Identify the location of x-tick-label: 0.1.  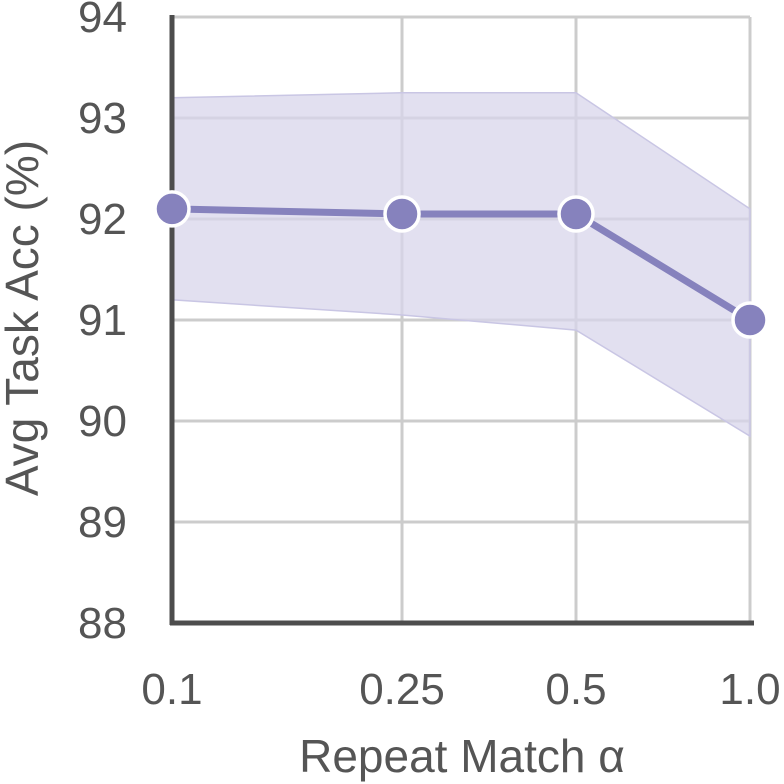
(171, 689).